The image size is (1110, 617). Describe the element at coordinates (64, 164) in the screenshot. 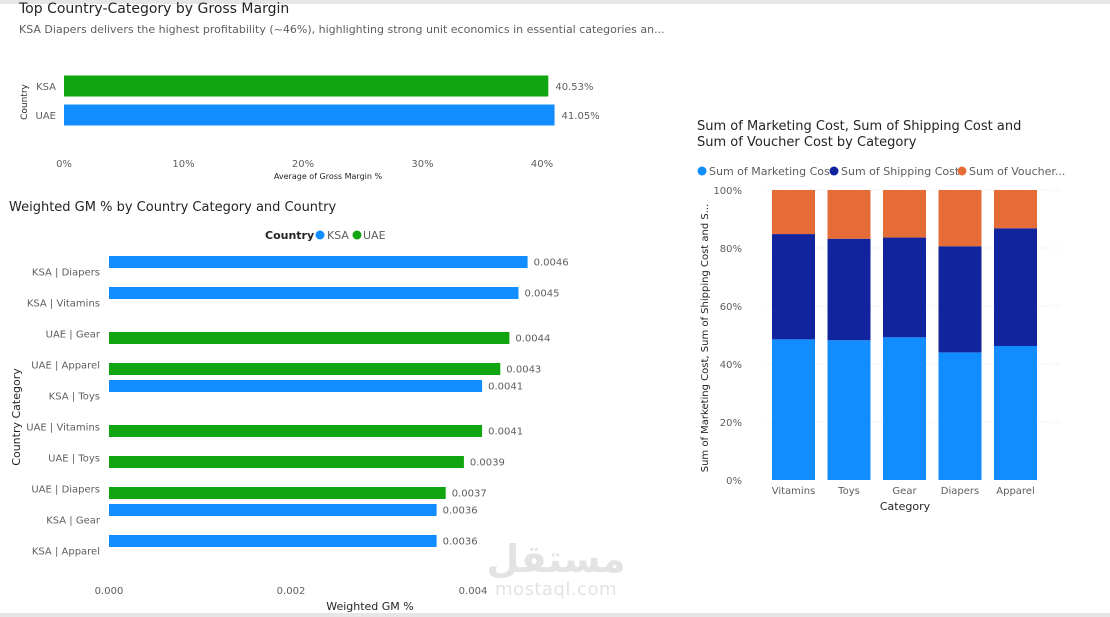

I see `x-tick-label: 0%` at that location.